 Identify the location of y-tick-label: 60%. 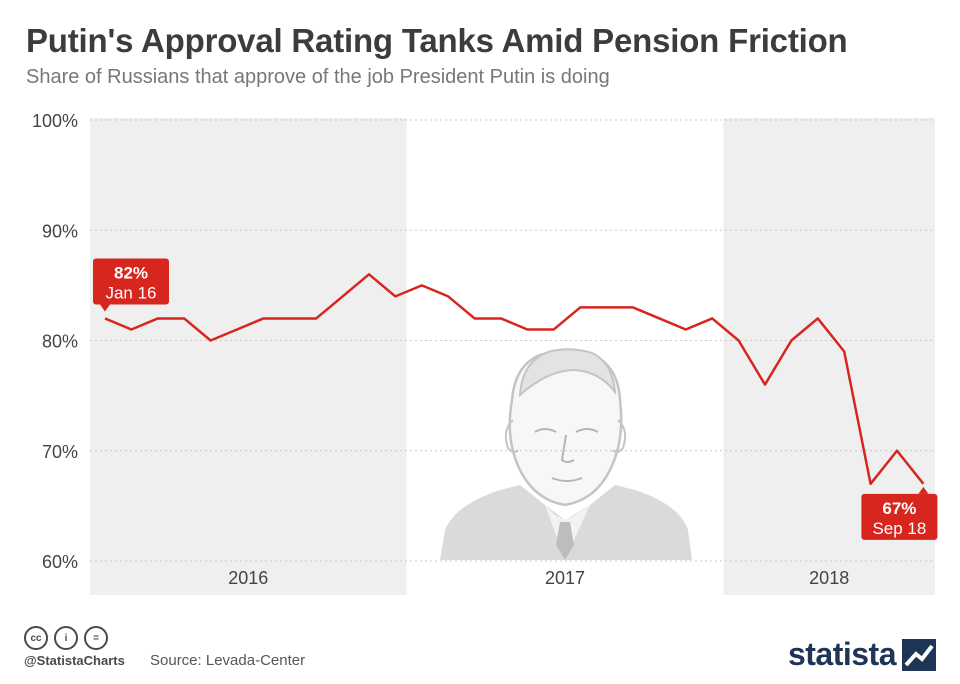
(60, 562).